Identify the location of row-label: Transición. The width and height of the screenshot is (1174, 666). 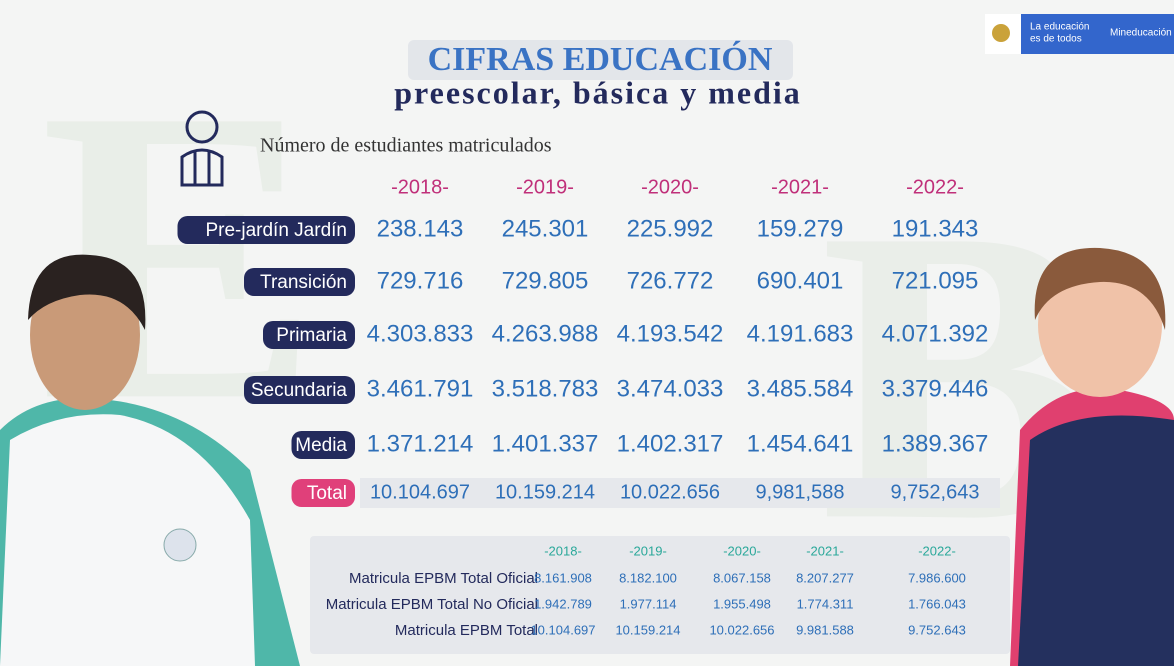
(303, 282).